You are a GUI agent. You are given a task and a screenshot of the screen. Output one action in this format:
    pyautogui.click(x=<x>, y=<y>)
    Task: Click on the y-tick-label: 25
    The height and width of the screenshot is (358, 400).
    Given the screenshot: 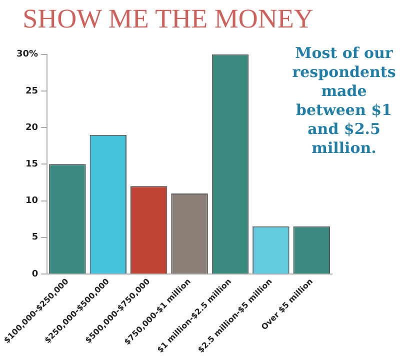 What is the action you would take?
    pyautogui.click(x=32, y=91)
    